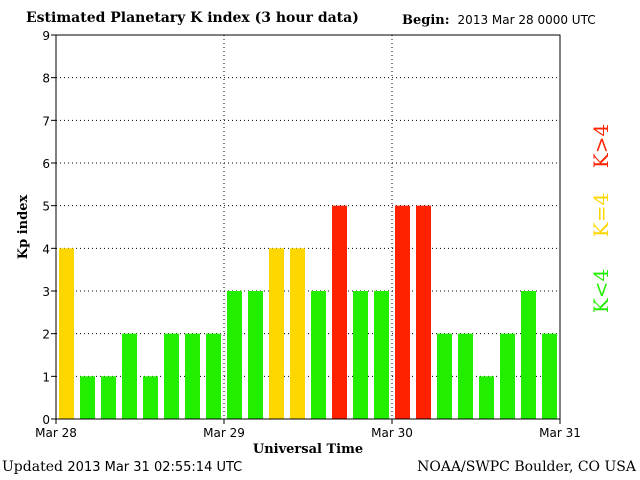 This screenshot has height=480, width=640. I want to click on begin-info: Begin: 2013 Mar 28 0000 UTC, so click(499, 20).